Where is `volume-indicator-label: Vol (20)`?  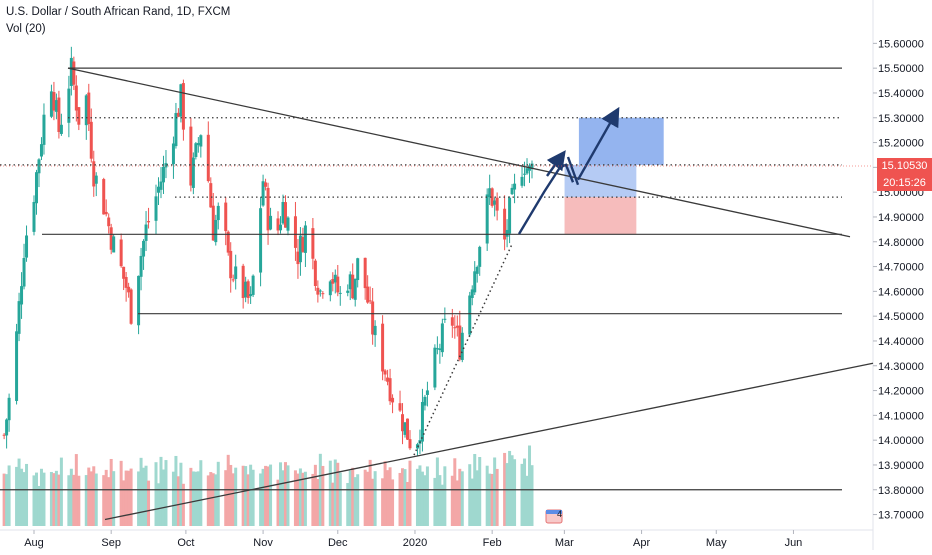
volume-indicator-label: Vol (20) is located at coordinates (26, 29).